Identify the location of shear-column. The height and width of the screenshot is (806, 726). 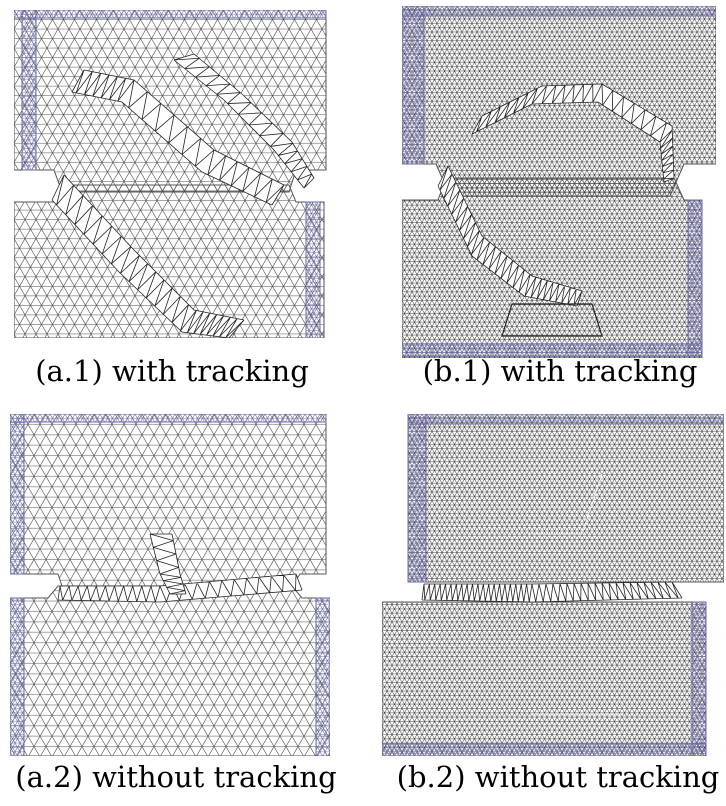
(168, 564).